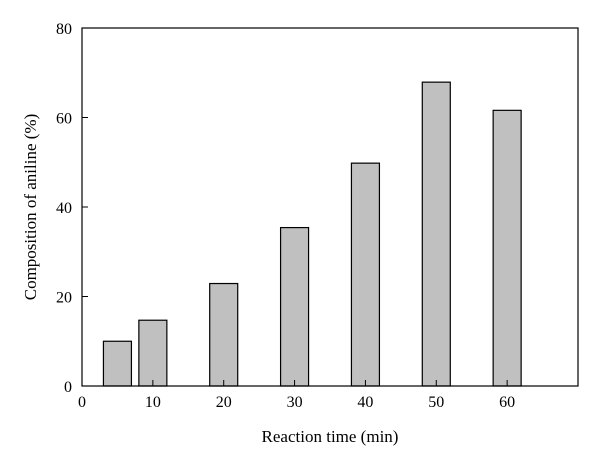 Image resolution: width=600 pixels, height=464 pixels. I want to click on y-tick-label: 0, so click(68, 387).